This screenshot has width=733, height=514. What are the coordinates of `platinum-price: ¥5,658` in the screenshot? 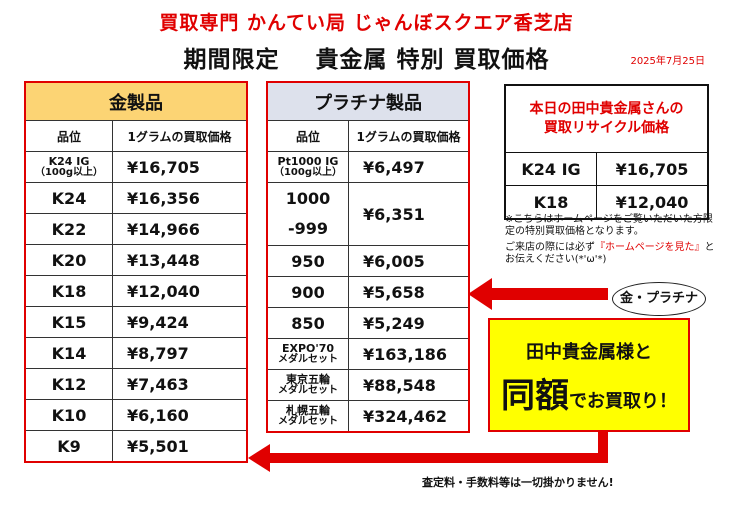 It's located at (409, 292).